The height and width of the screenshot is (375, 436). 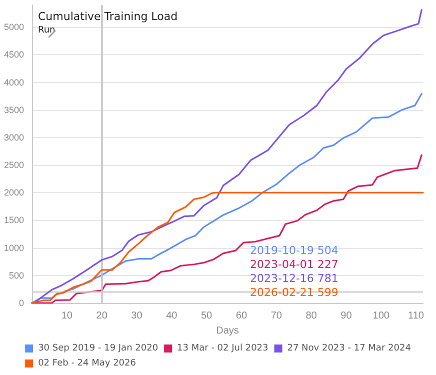 What do you see at coordinates (137, 316) in the screenshot?
I see `x-tick-label: 30` at bounding box center [137, 316].